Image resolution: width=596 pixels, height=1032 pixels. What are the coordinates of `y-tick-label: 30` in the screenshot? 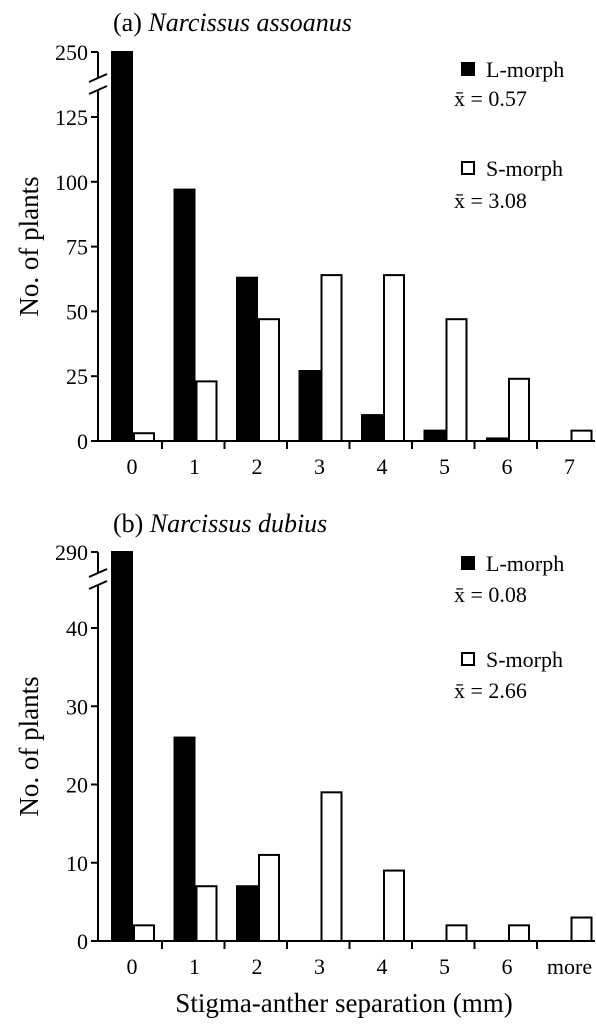 It's located at (77, 706).